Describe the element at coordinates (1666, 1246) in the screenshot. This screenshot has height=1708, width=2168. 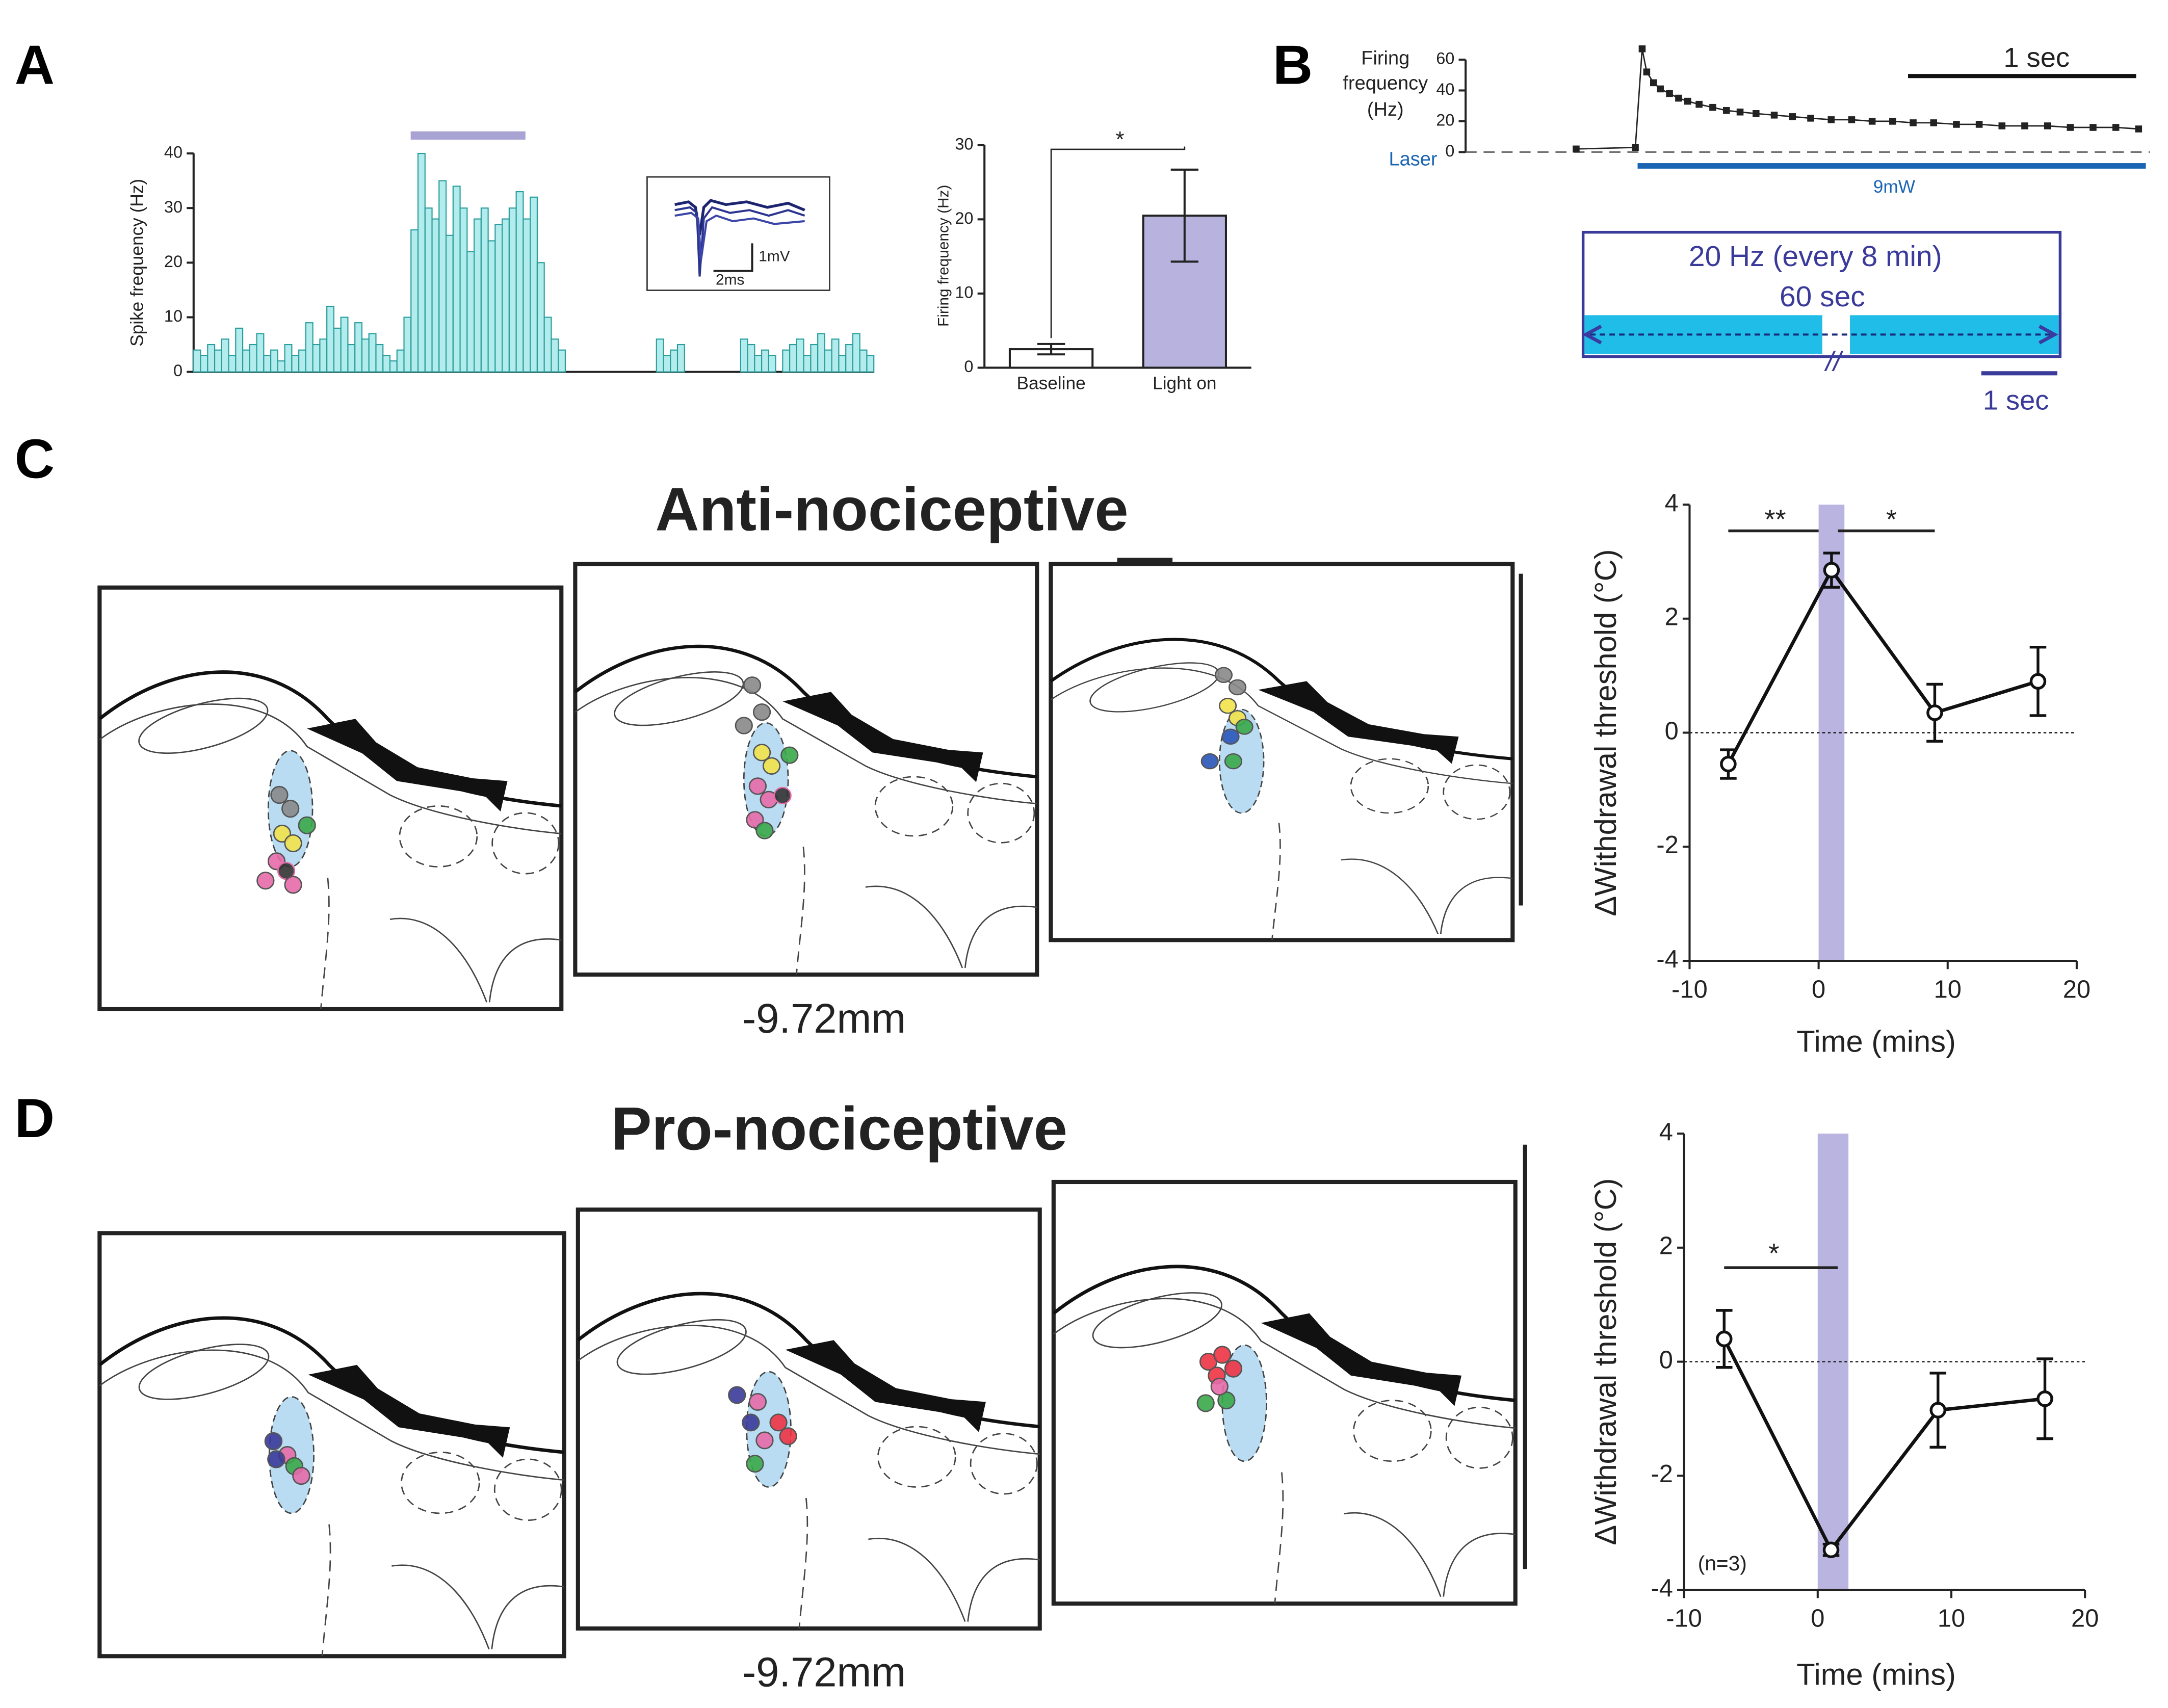
I see `y-tick-label: 2` at that location.